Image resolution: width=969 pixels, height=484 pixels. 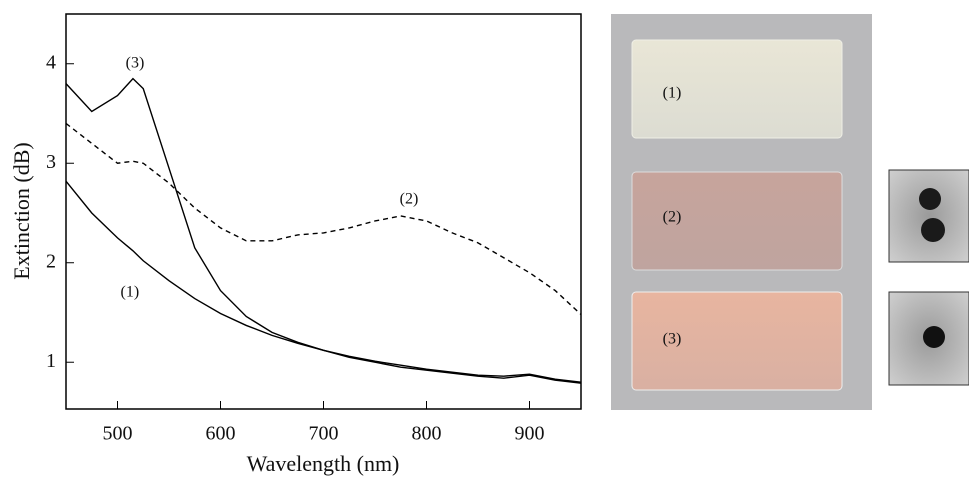 What do you see at coordinates (21, 210) in the screenshot?
I see `y-axis-label: Extinction (dB)` at bounding box center [21, 210].